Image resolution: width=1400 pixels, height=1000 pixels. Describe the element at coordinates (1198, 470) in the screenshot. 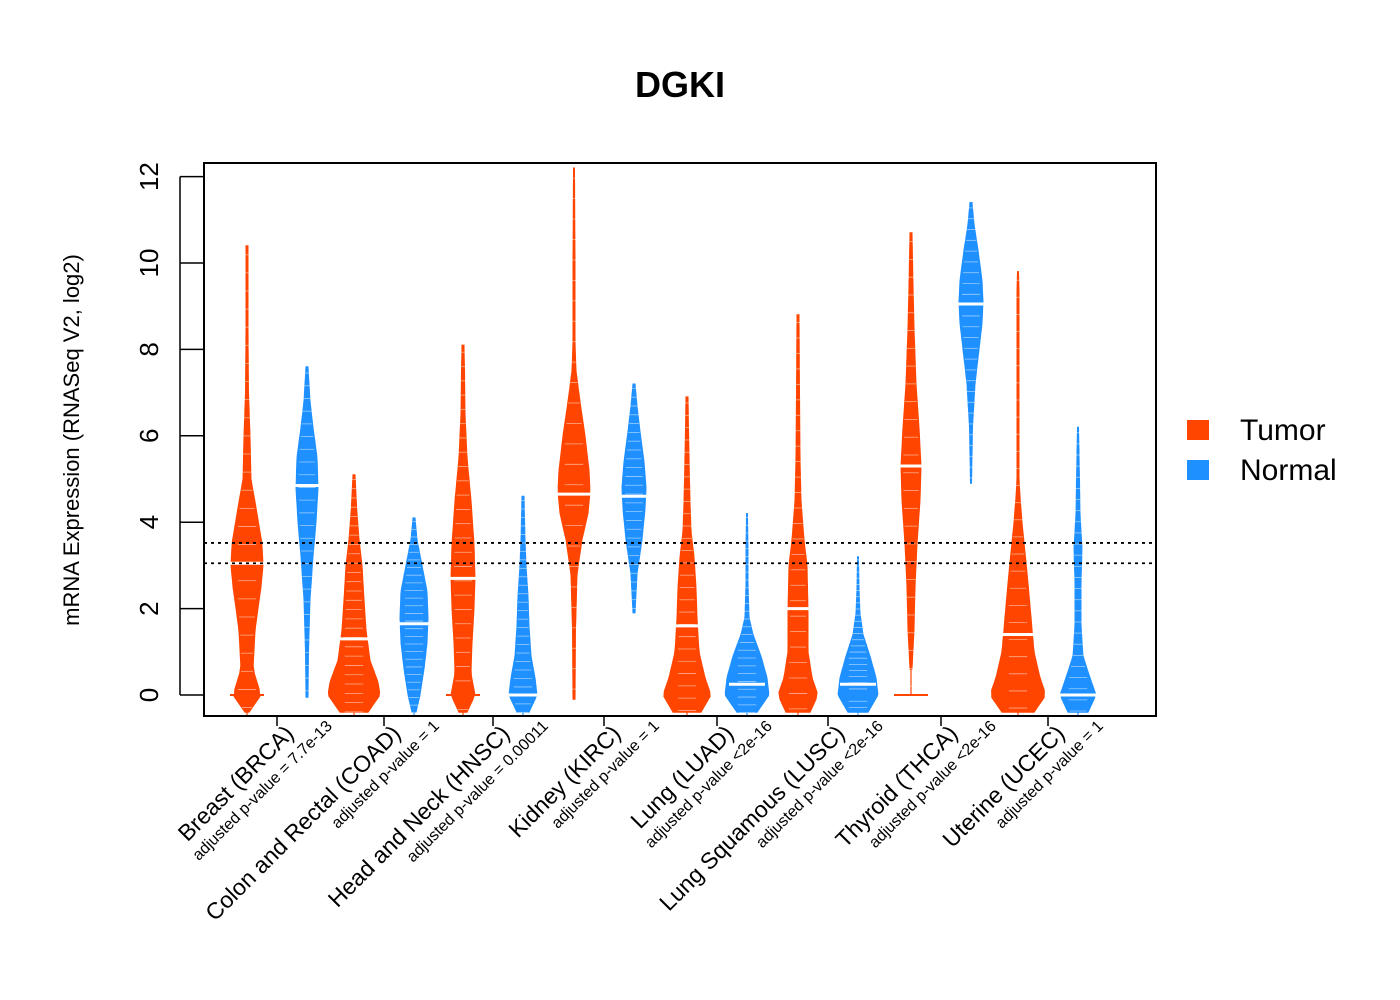

I see `legend-swatch-normal` at that location.